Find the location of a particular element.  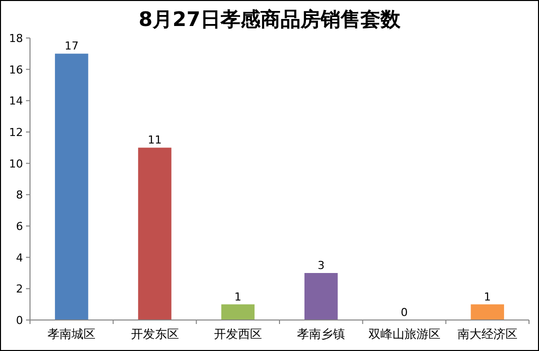

data-label: 0 is located at coordinates (404, 312).